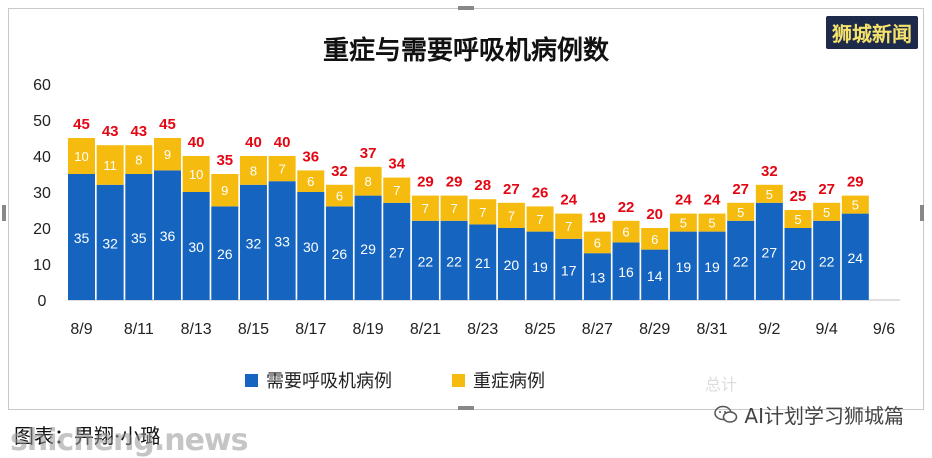 This screenshot has height=458, width=932. Describe the element at coordinates (282, 240) in the screenshot. I see `bar-ventilator-8/16` at that location.